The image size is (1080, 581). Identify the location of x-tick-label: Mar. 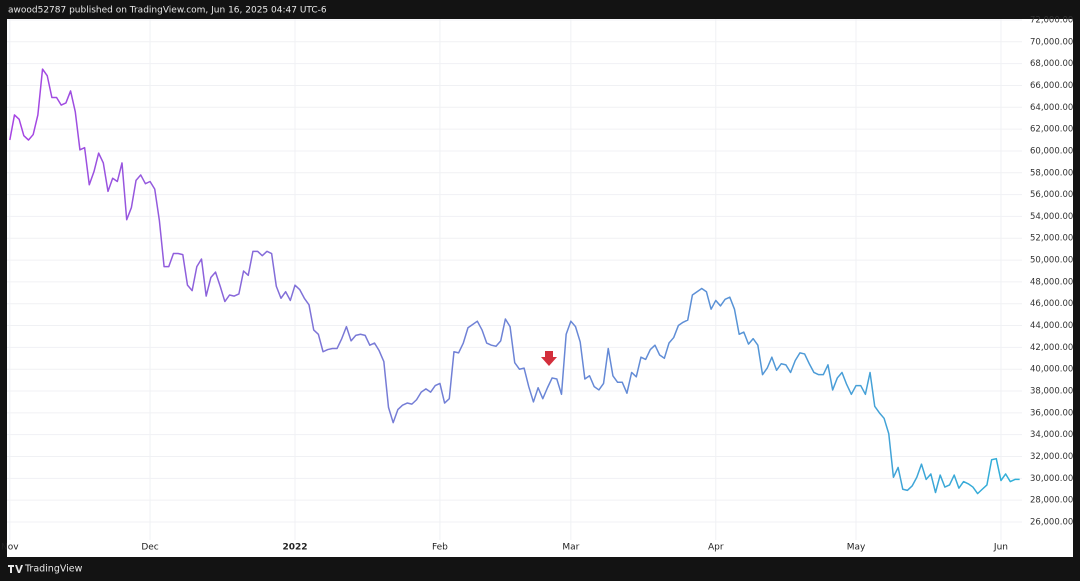
(570, 548).